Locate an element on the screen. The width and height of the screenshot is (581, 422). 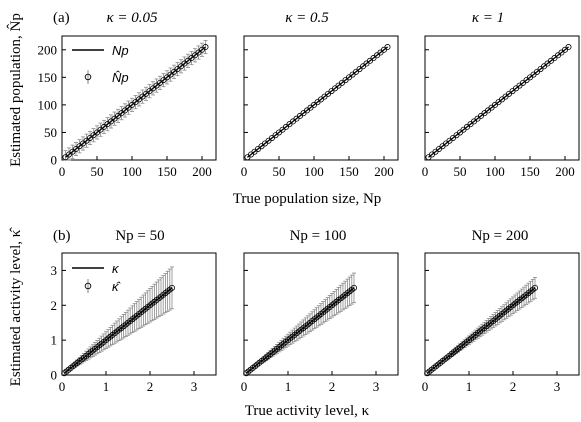
subplot-title-a-1: κ = 0.5 is located at coordinates (307, 18).